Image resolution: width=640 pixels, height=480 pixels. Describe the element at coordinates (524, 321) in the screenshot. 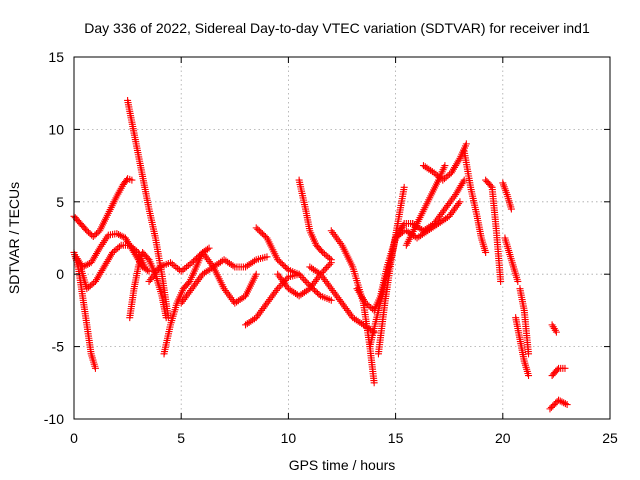

I see `series-track-ab` at that location.